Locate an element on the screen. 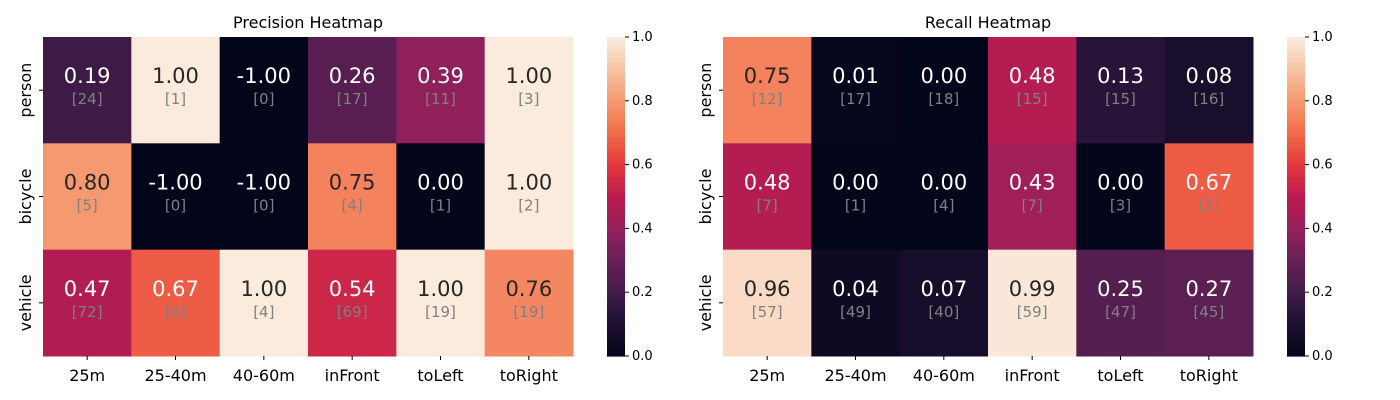  y-tick-label: bicycle is located at coordinates (705, 197).